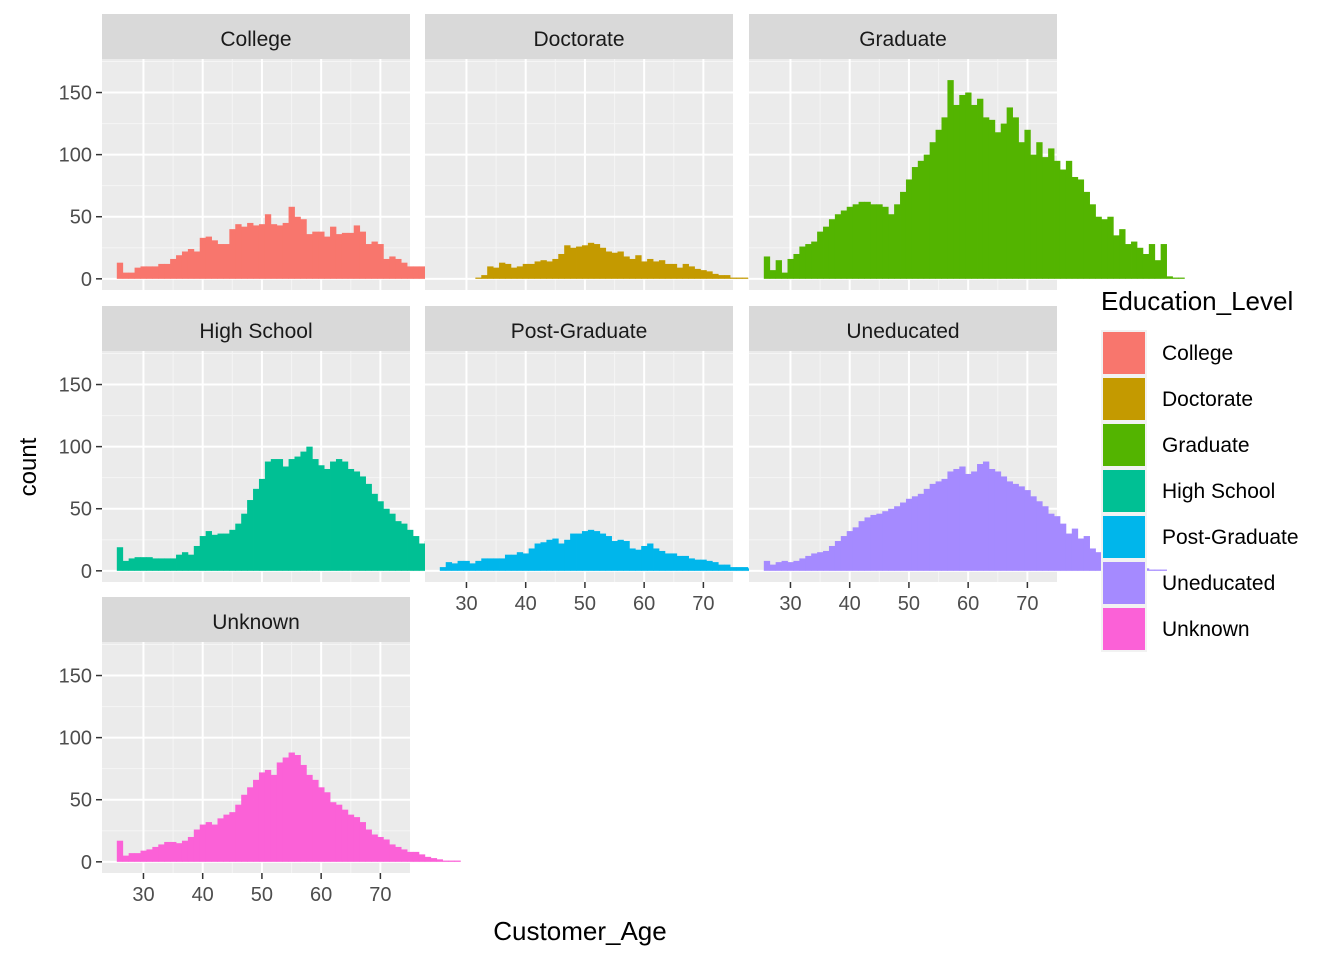  I want to click on facet-graduate: Graduate, so click(967, 152).